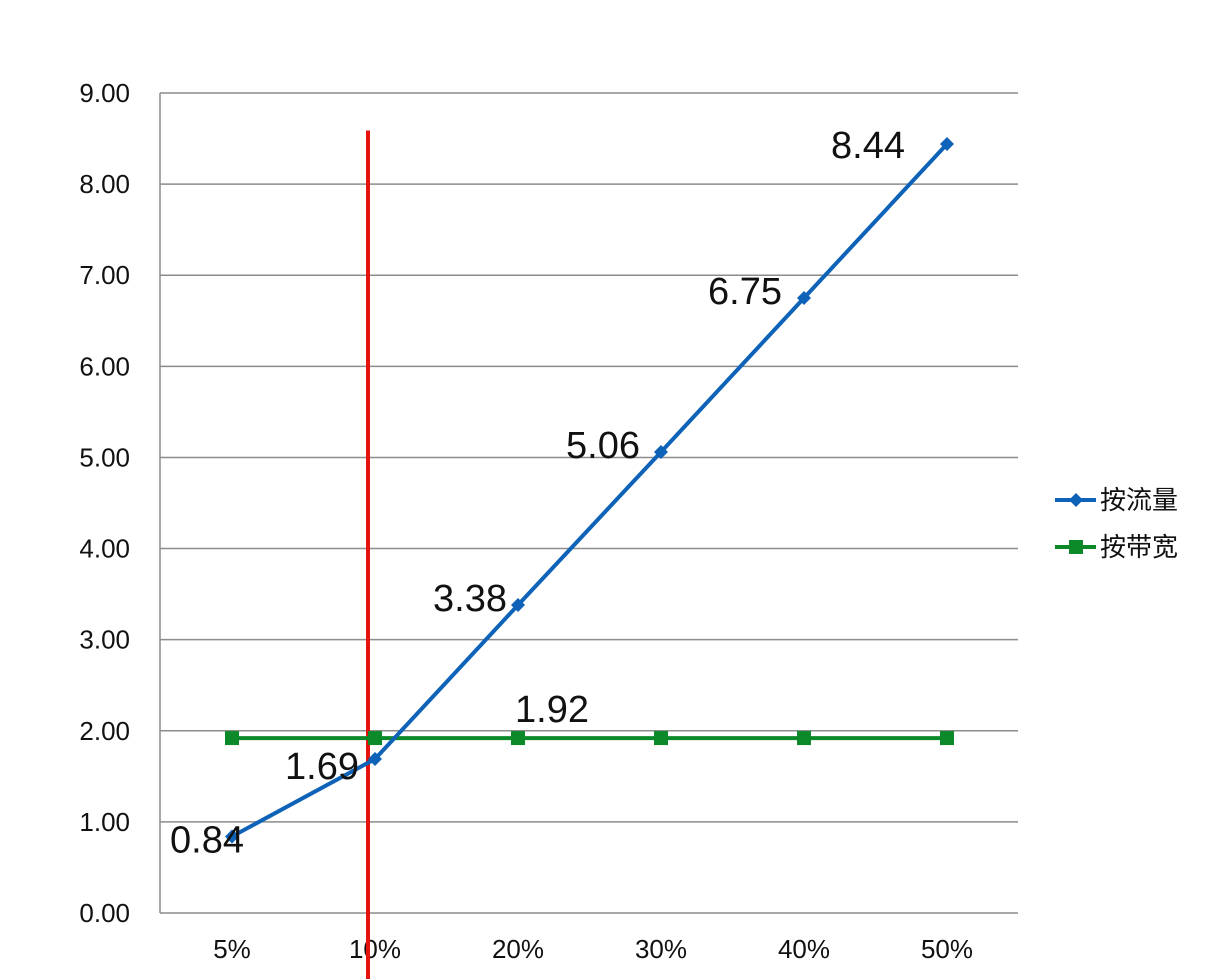  What do you see at coordinates (947, 949) in the screenshot?
I see `x-tick-label: 50%` at bounding box center [947, 949].